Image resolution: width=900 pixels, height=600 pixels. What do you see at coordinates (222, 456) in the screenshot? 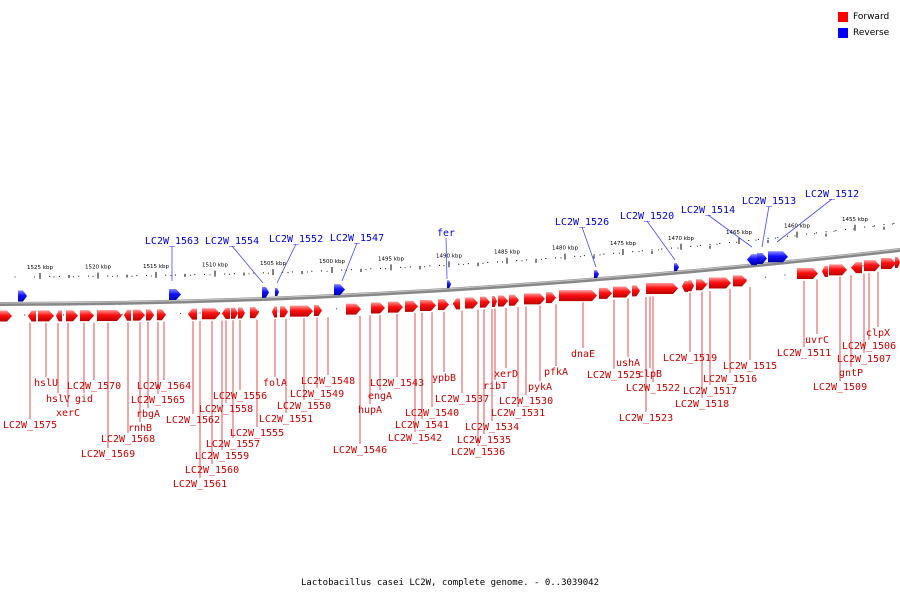
I see `forward-gene-label: LC2W_1559` at bounding box center [222, 456].